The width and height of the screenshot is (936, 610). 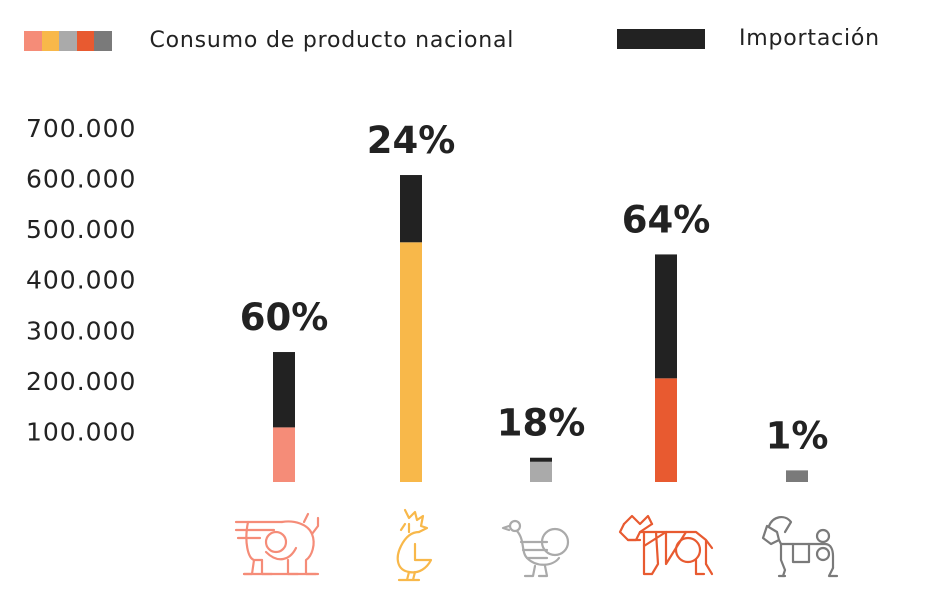 What do you see at coordinates (661, 38) in the screenshot?
I see `legend-import-swatch` at bounding box center [661, 38].